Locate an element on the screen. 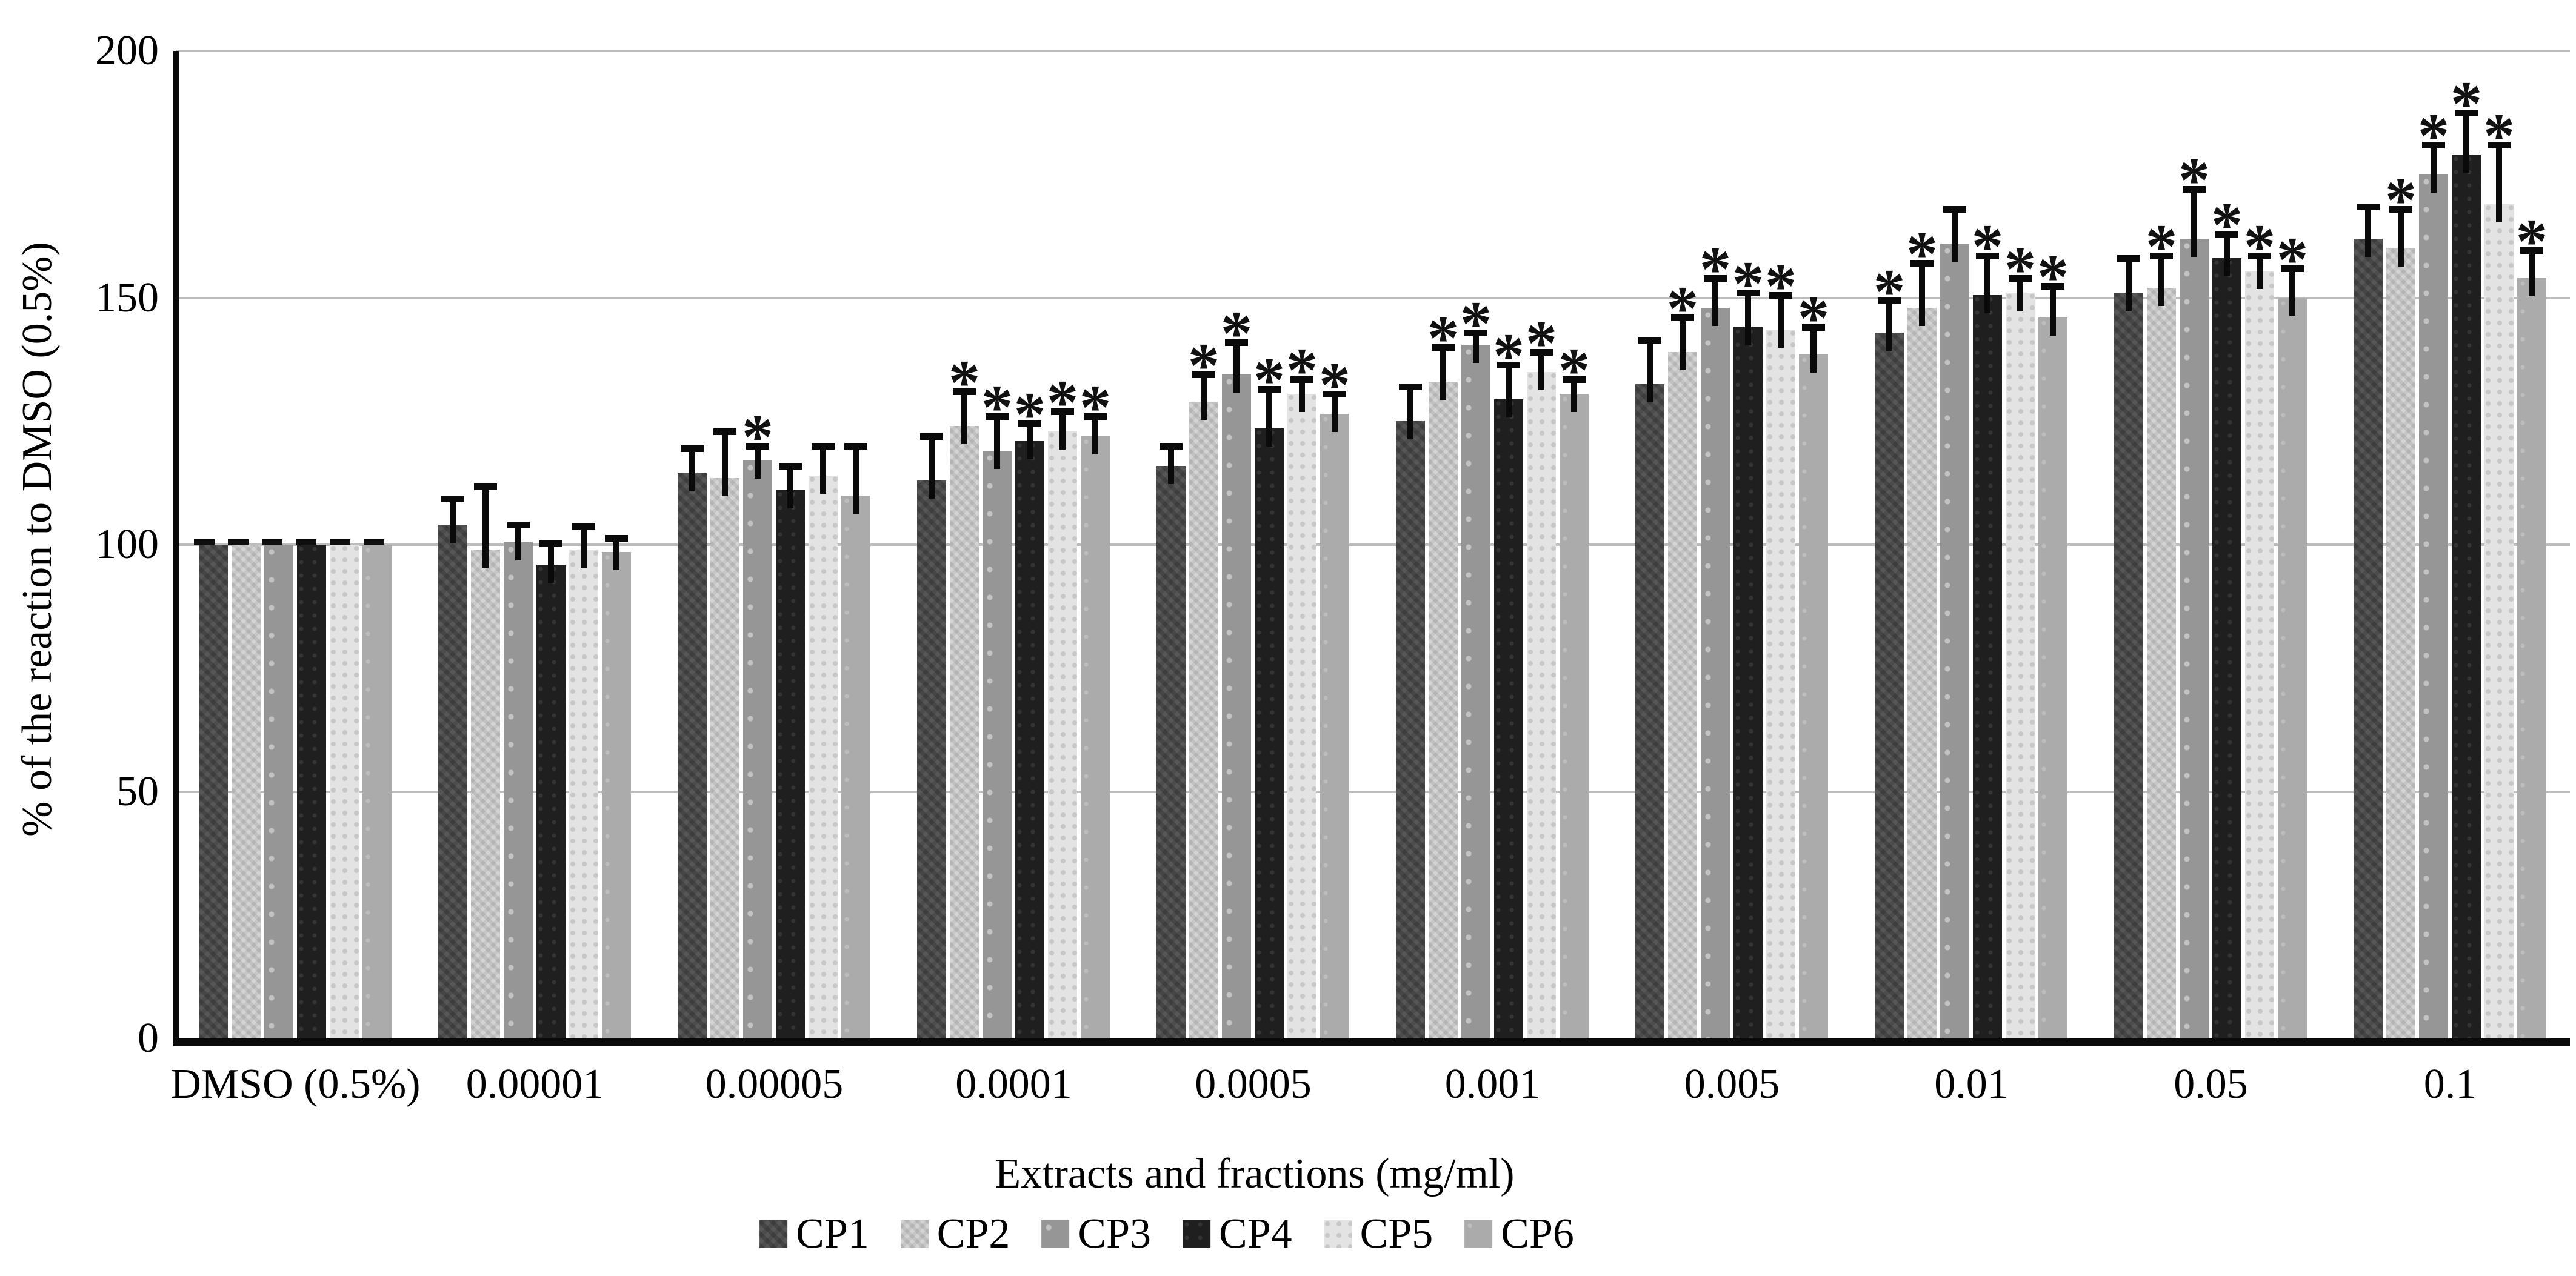  bar-cp6-0.001 is located at coordinates (1574, 716).